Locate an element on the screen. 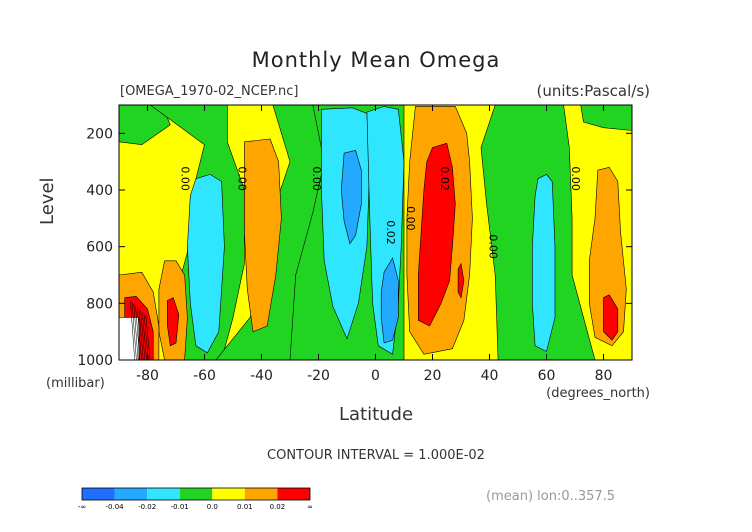  color-bar-frame is located at coordinates (196, 494).